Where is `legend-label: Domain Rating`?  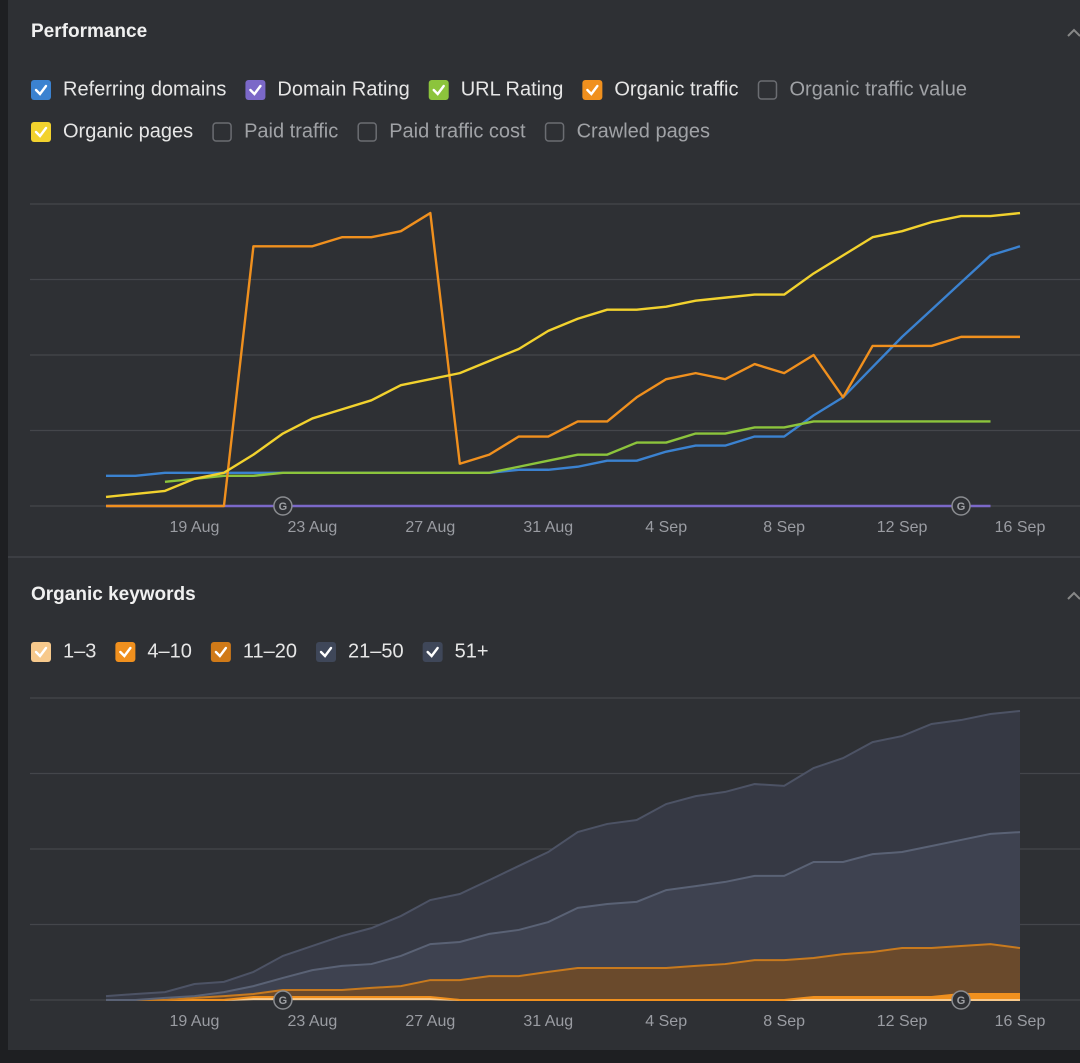
legend-label: Domain Rating is located at coordinates (343, 89).